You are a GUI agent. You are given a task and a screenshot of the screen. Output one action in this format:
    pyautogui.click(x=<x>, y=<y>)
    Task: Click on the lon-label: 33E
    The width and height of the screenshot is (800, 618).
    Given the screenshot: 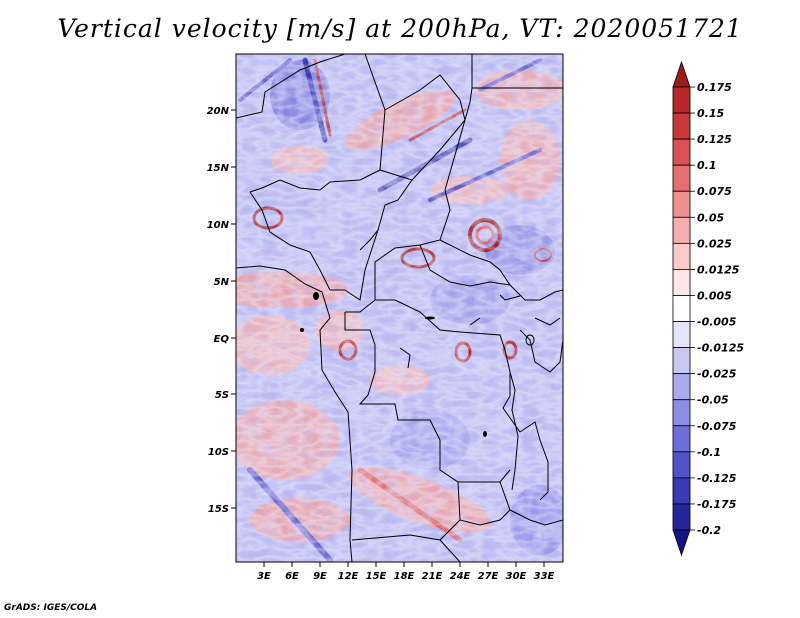 What is the action you would take?
    pyautogui.click(x=544, y=576)
    